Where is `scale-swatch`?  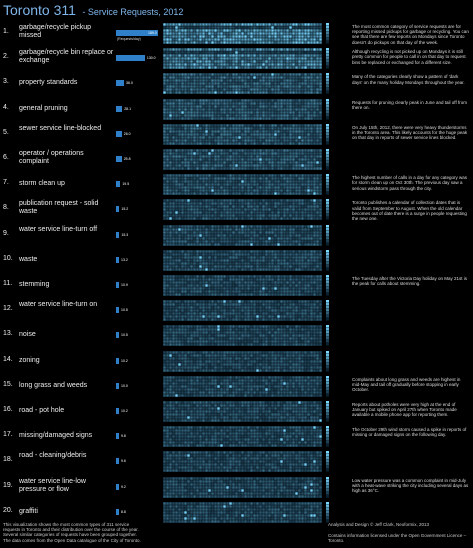
scale-swatch is located at coordinates (327, 115).